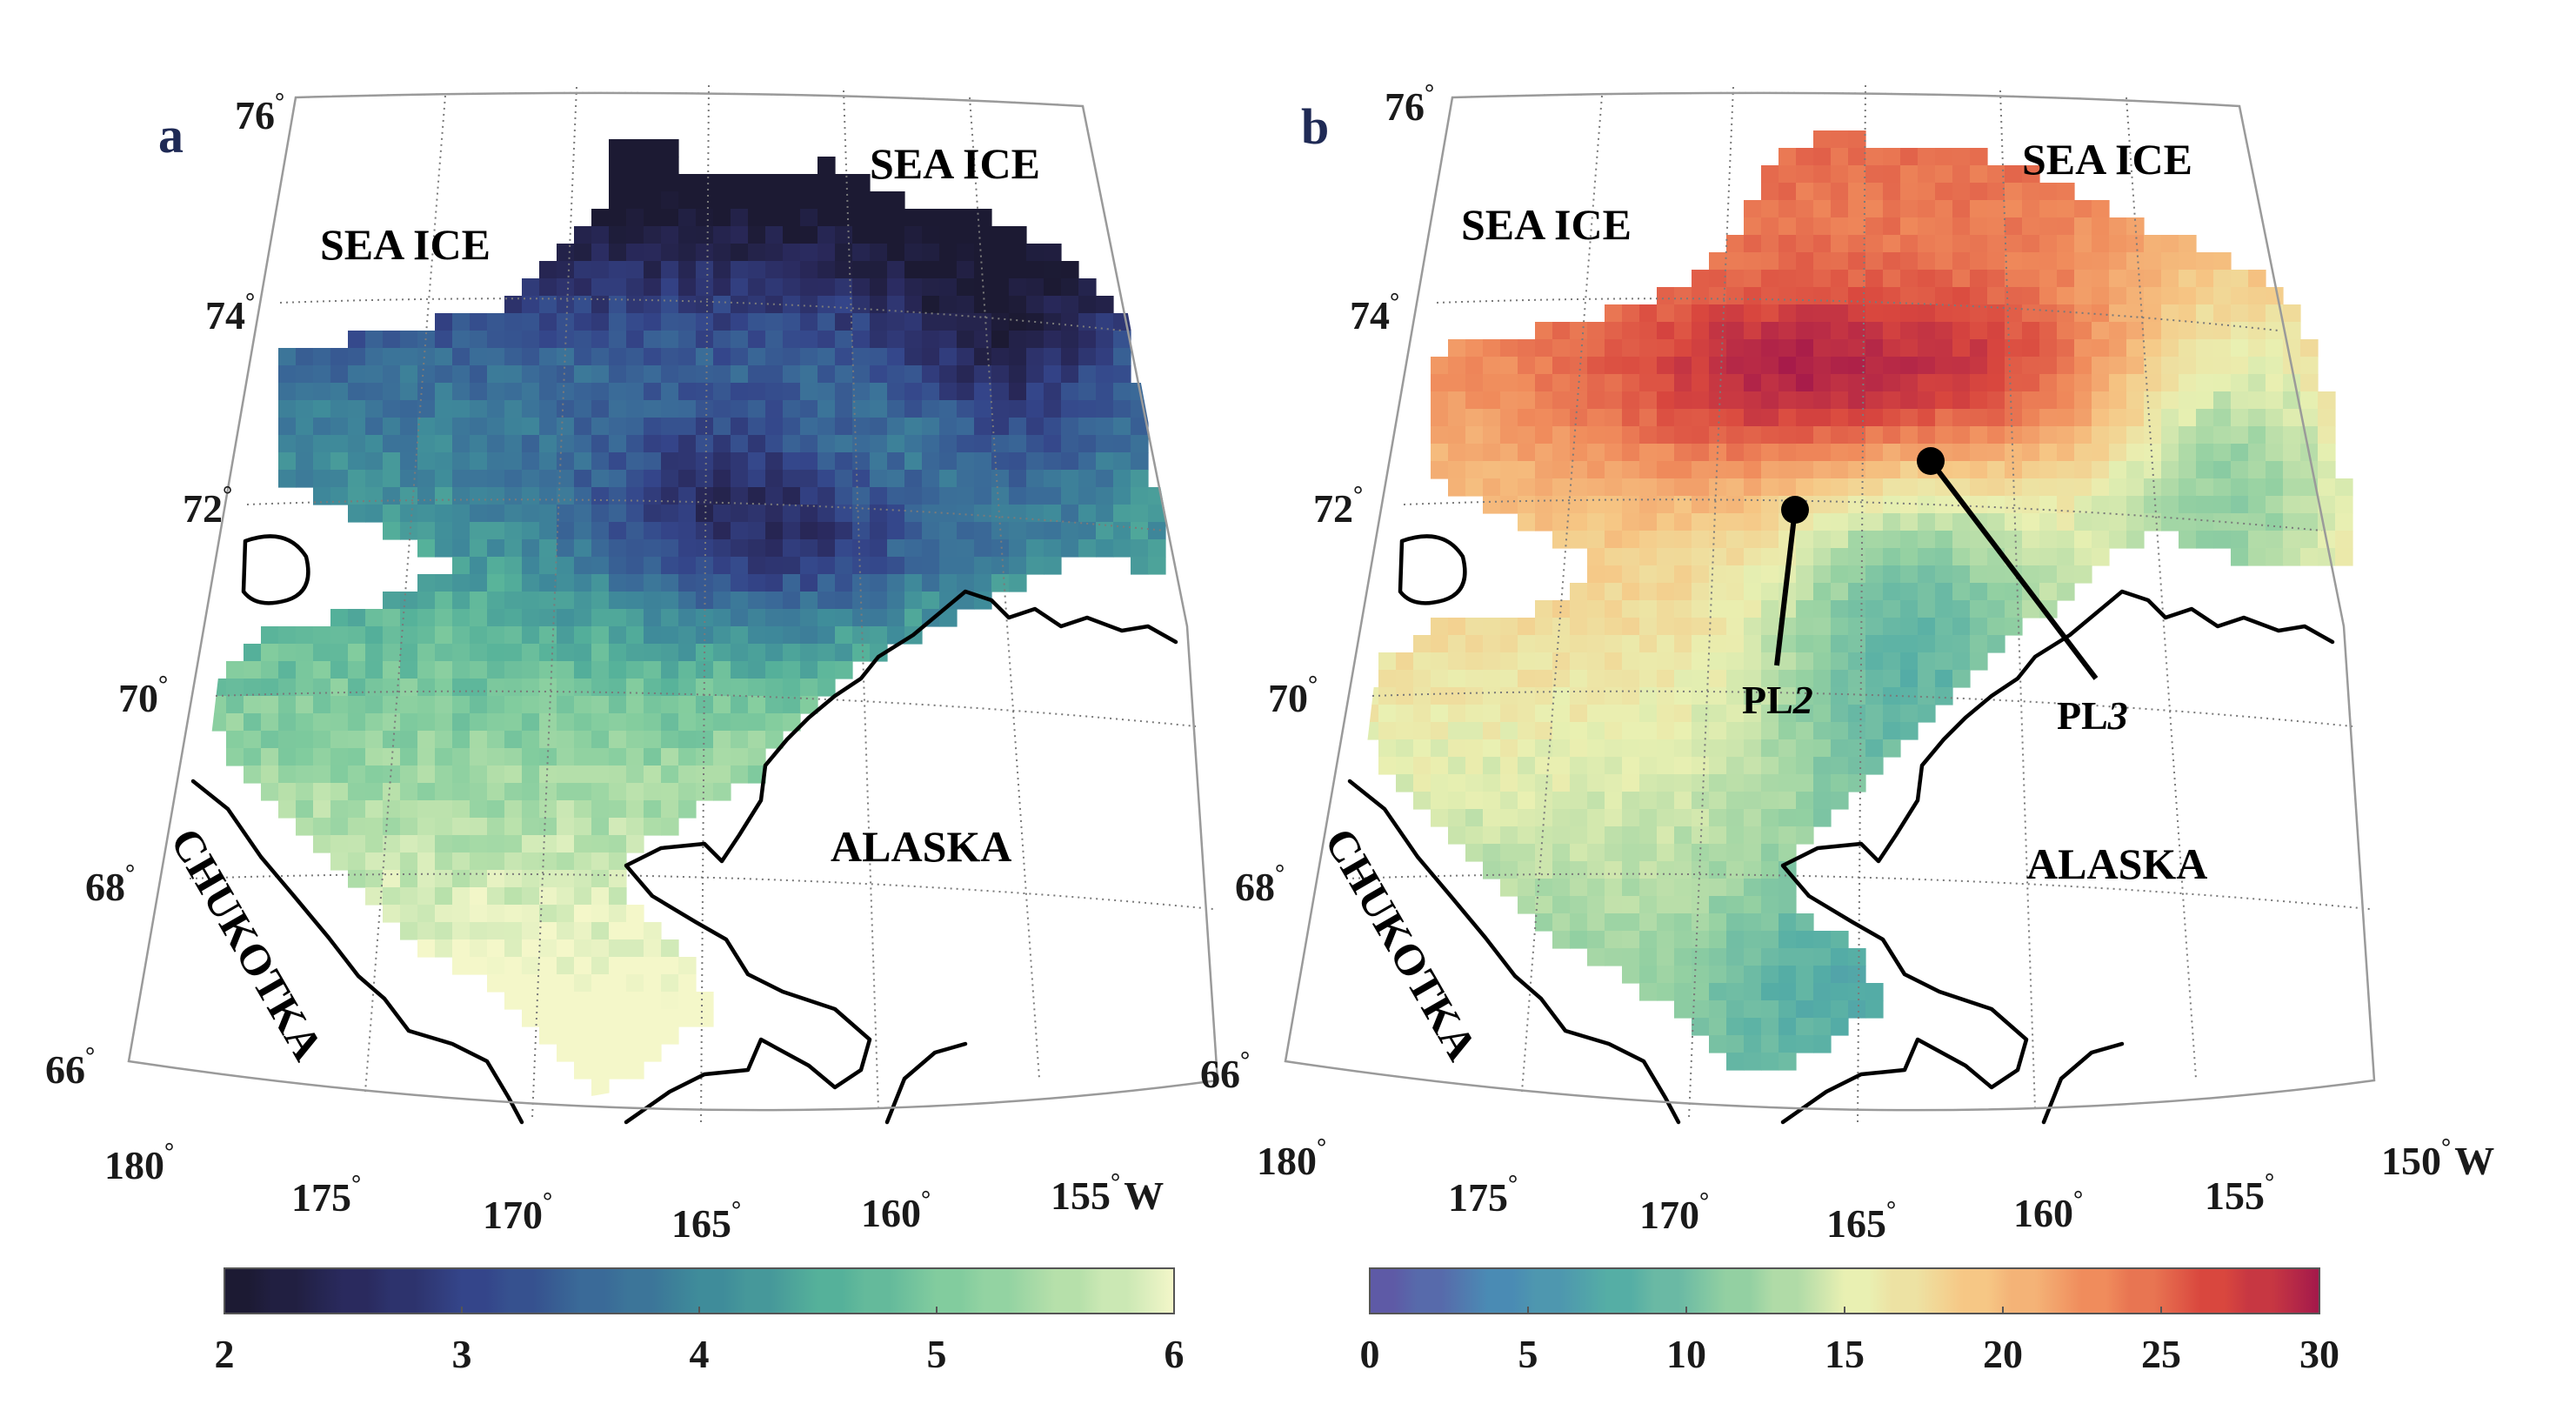 The height and width of the screenshot is (1424, 2576). I want to click on panel-b-pl2-marker: PL2, so click(1777, 609).